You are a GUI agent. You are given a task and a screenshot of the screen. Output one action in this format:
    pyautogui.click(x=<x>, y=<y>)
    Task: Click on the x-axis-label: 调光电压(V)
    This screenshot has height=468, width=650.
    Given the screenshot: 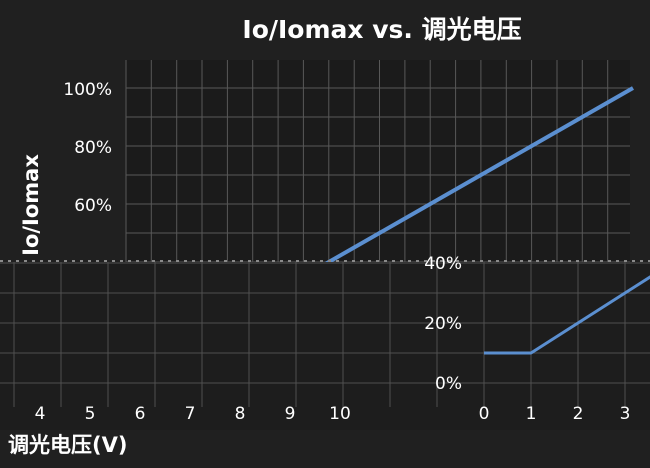 What is the action you would take?
    pyautogui.click(x=67, y=445)
    